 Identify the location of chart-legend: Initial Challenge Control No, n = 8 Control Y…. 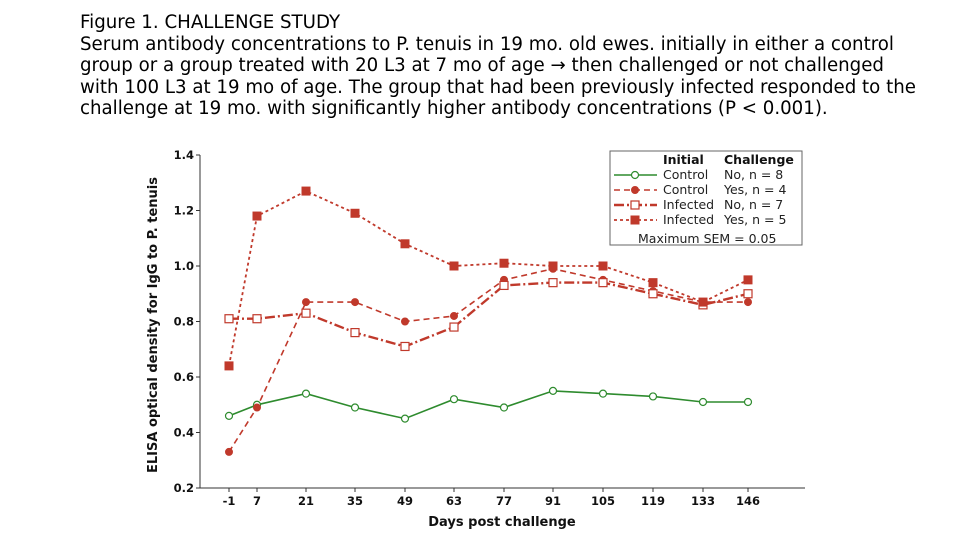
(706, 198).